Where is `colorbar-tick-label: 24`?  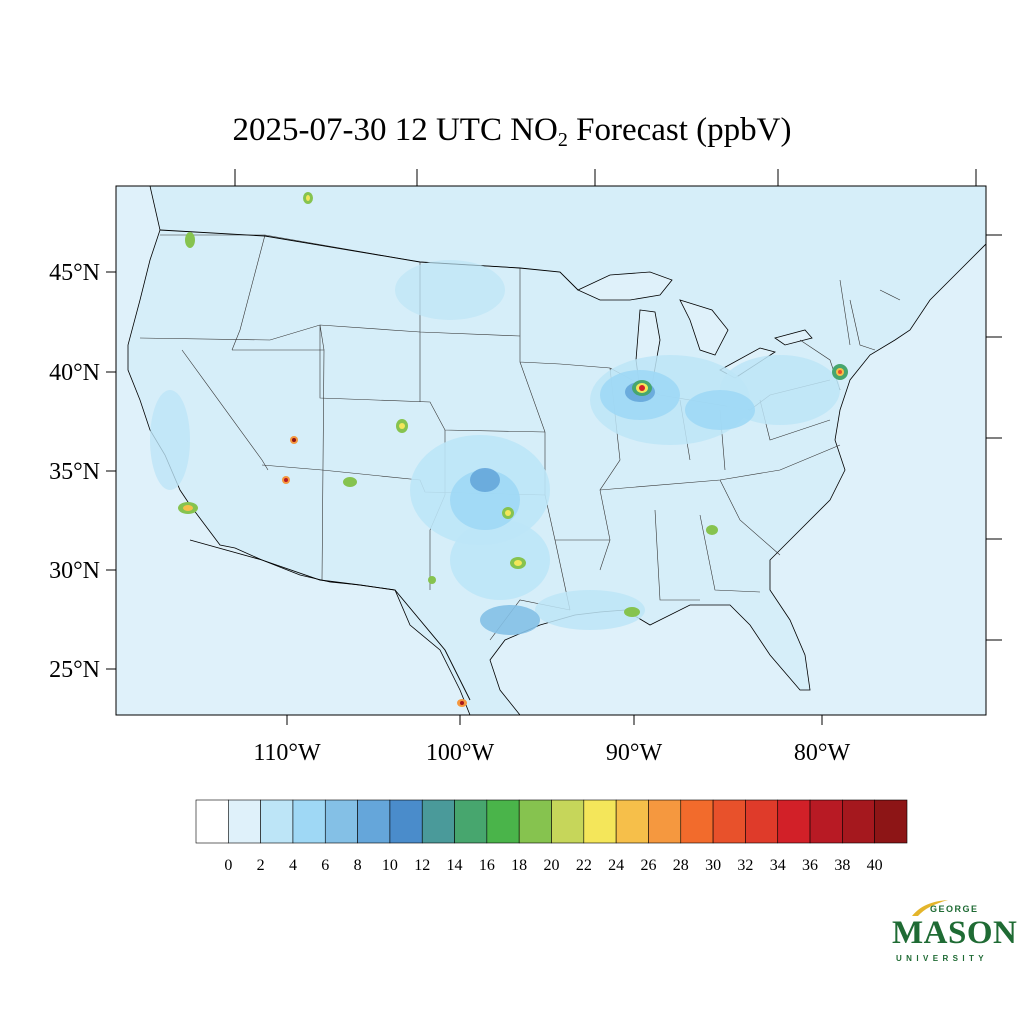 colorbar-tick-label: 24 is located at coordinates (616, 865).